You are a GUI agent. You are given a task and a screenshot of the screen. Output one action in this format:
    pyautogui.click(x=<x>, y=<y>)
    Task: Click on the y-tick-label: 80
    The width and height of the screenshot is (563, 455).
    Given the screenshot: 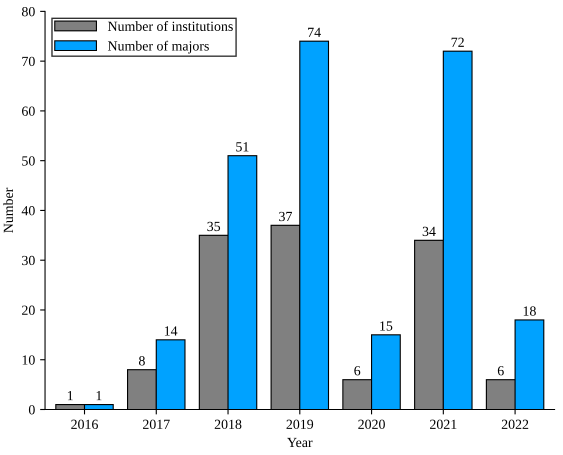 What is the action you would take?
    pyautogui.click(x=28, y=11)
    